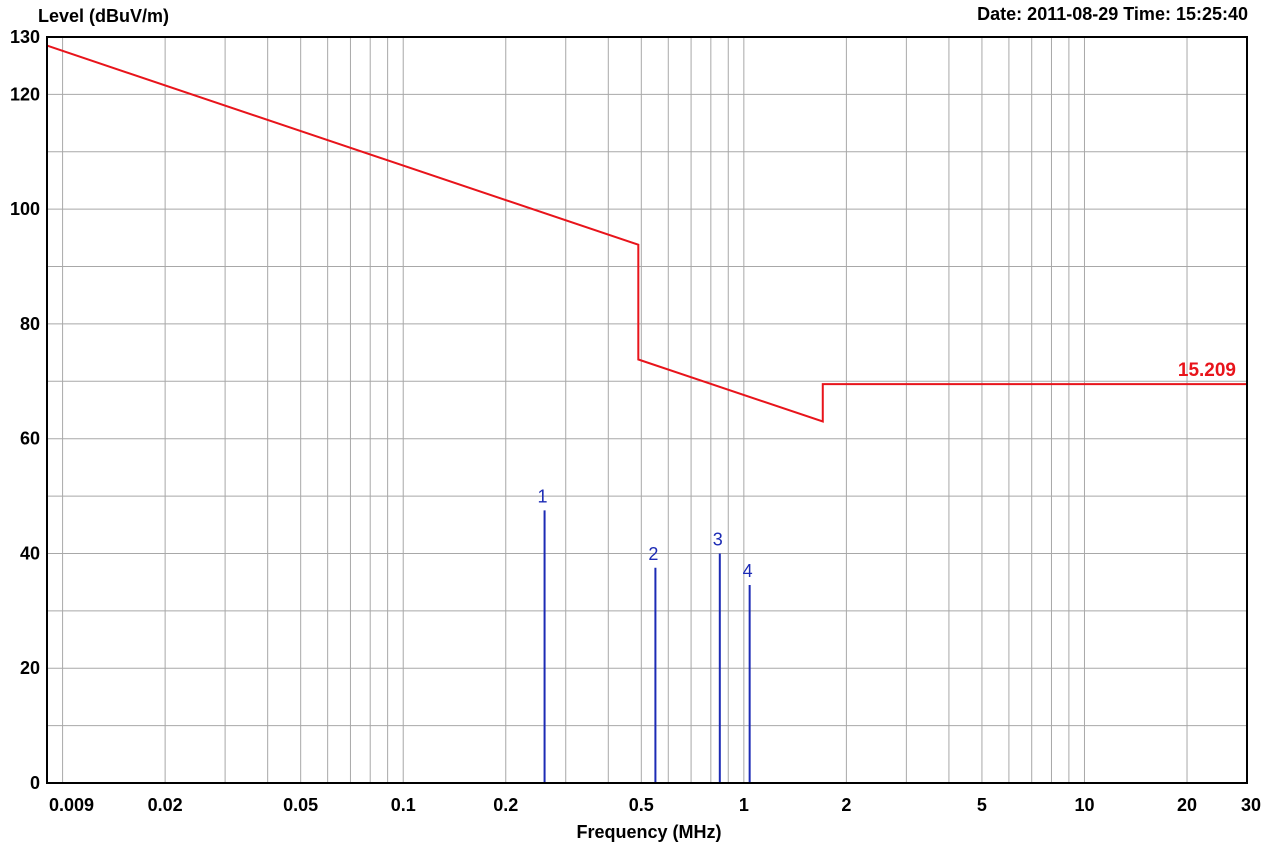  Describe the element at coordinates (543, 496) in the screenshot. I see `marker-label: 1` at that location.